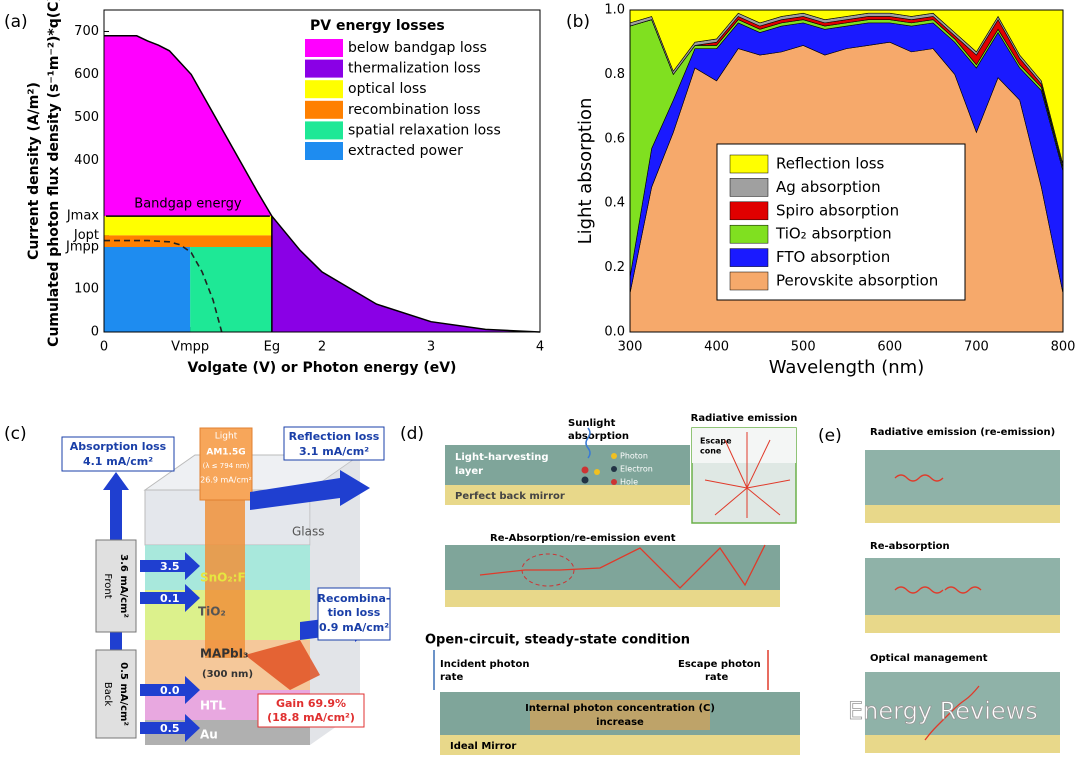  Describe the element at coordinates (510, 496) in the screenshot. I see `mirror-label: Perfect back mirror` at that location.